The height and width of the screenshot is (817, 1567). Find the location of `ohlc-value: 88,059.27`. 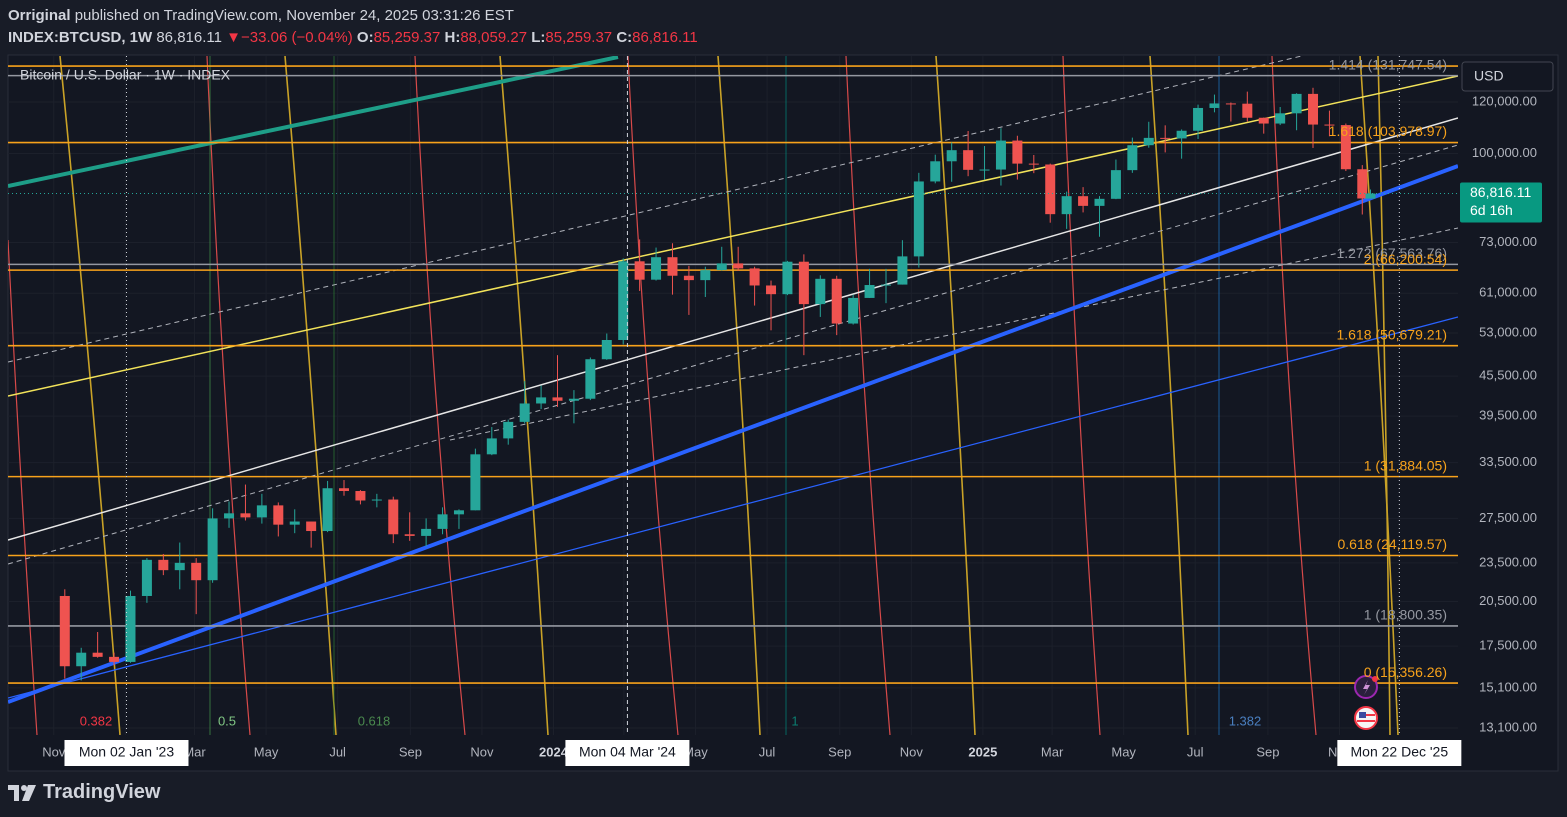

ohlc-value: 88,059.27 is located at coordinates (494, 37).